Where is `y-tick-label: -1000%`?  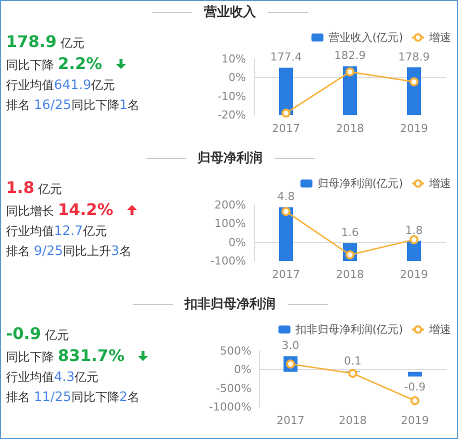 y-tick-label: -1000% is located at coordinates (230, 407).